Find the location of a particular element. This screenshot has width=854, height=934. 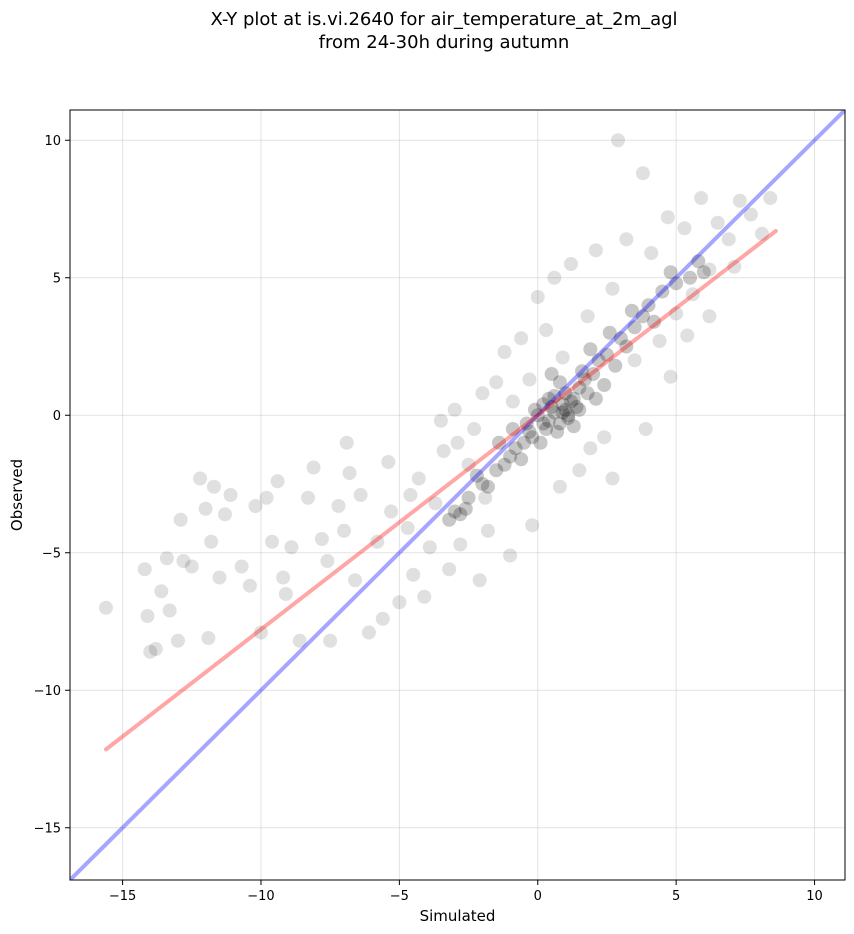

x-tick-label: 10 is located at coordinates (814, 896).